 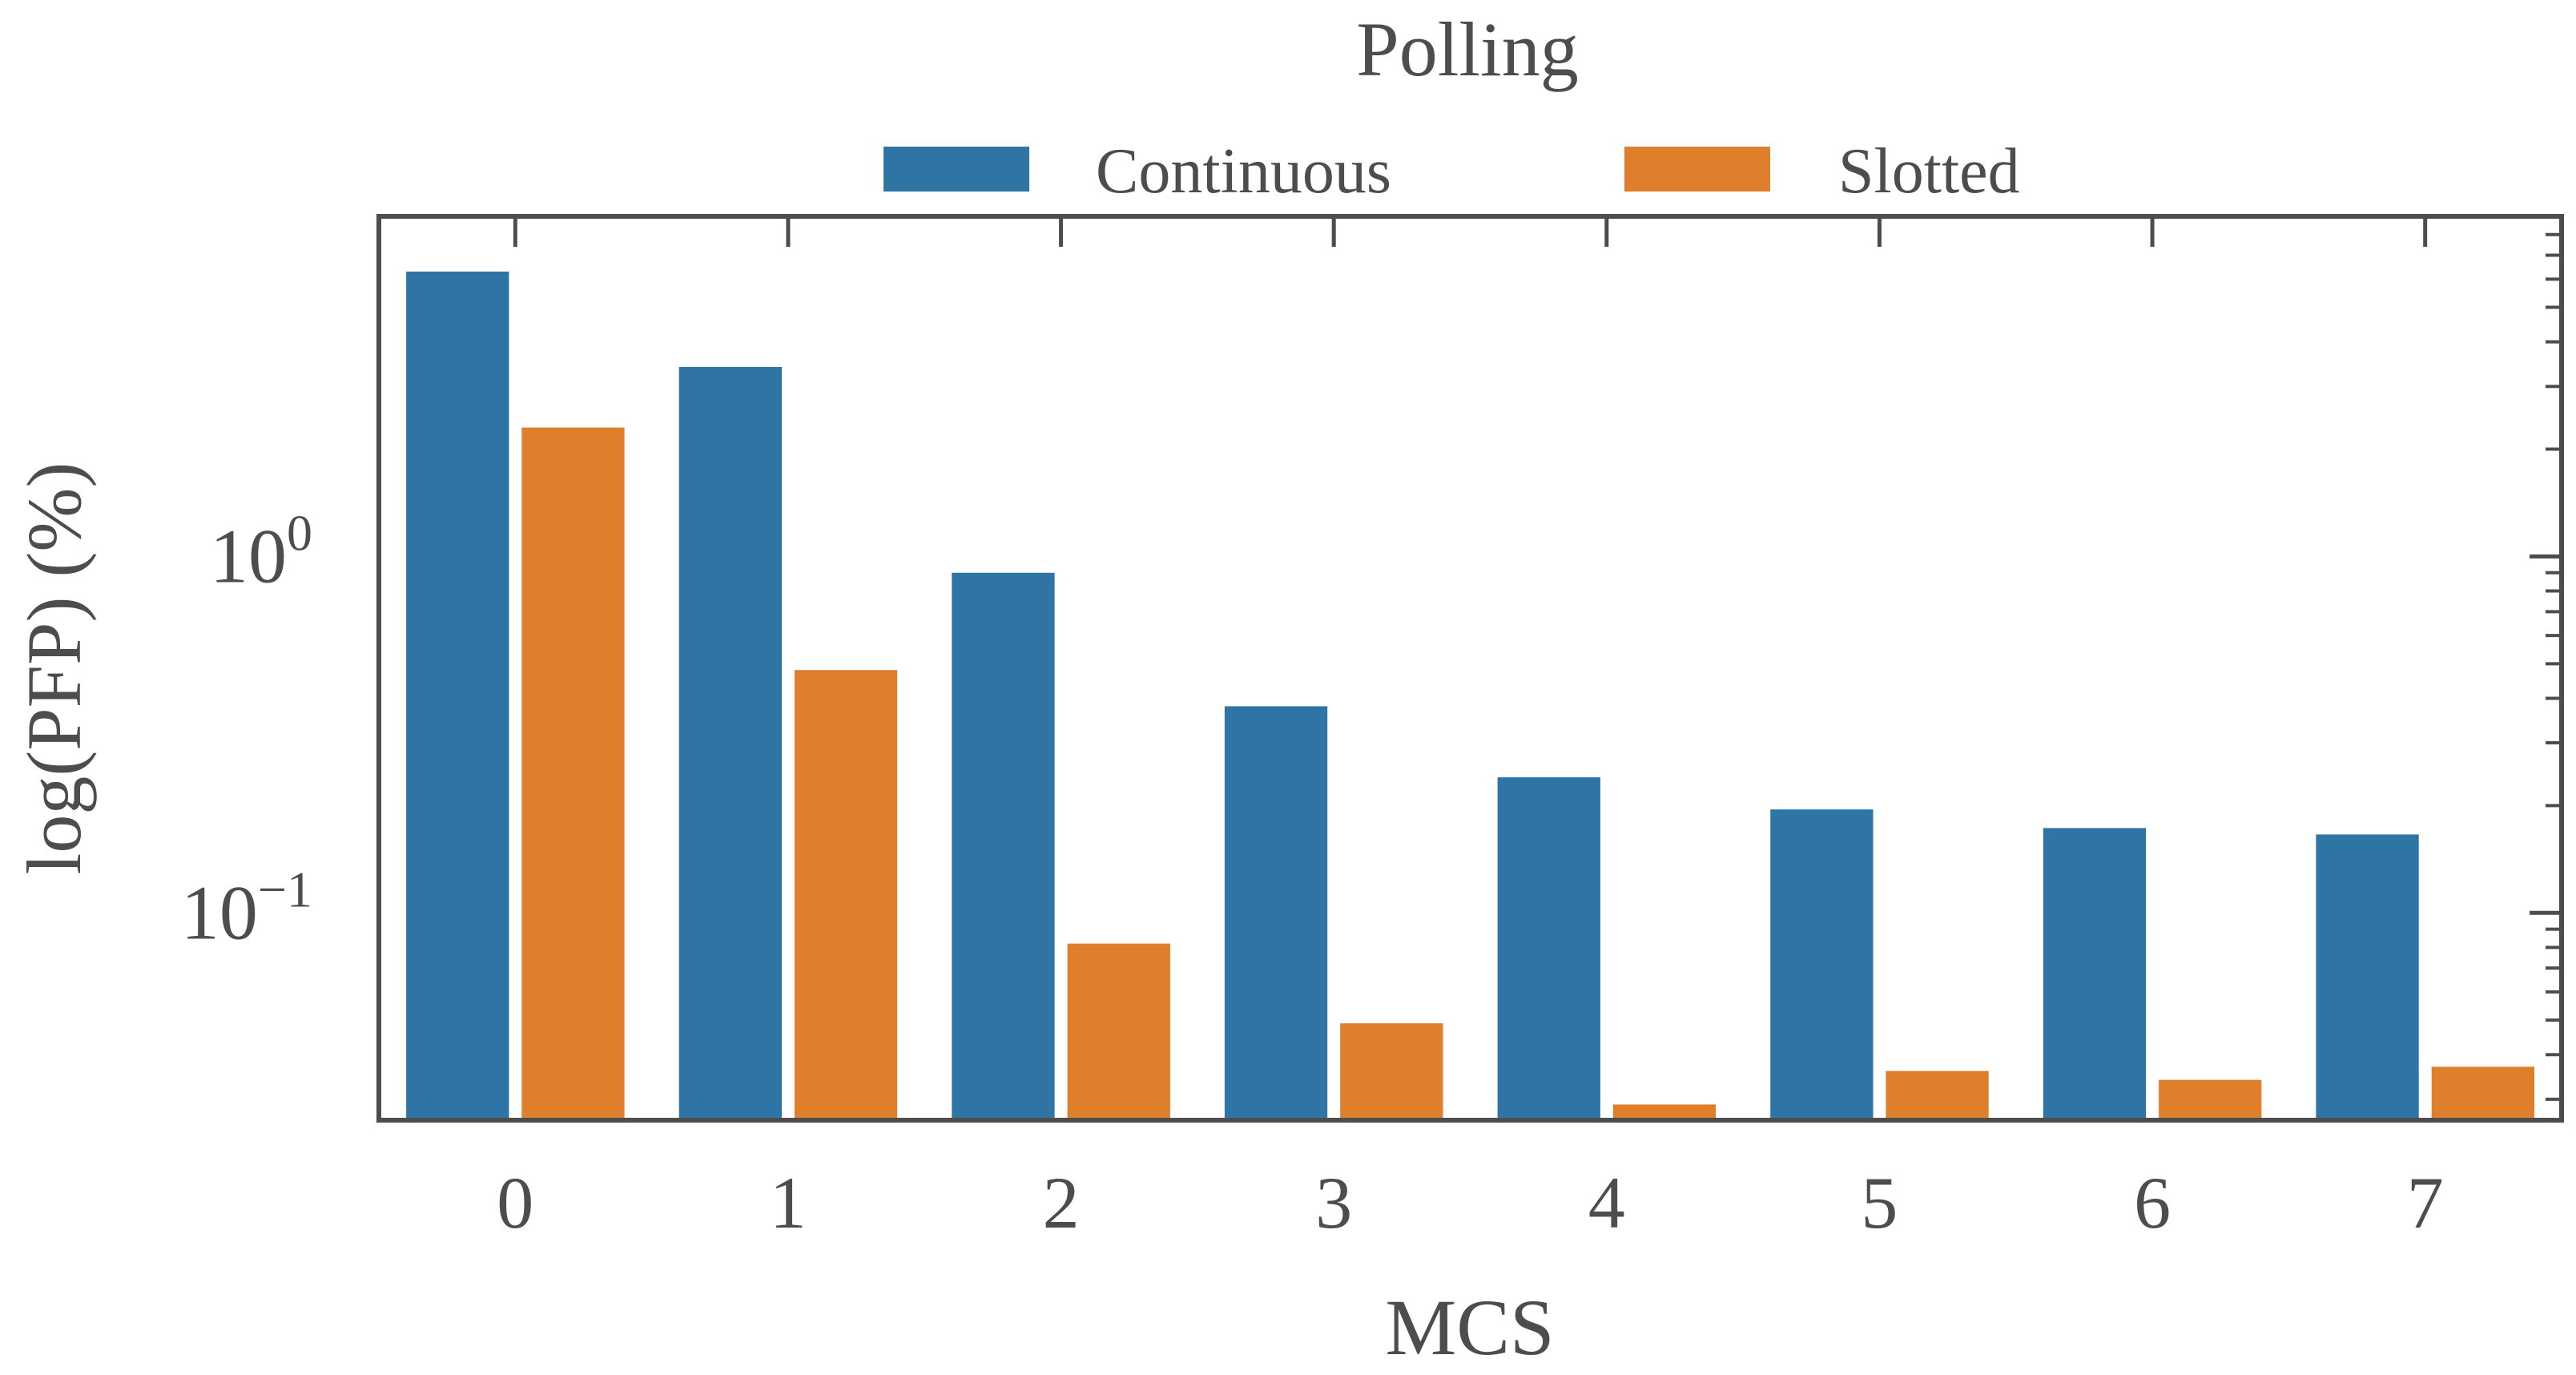 What do you see at coordinates (1061, 1203) in the screenshot?
I see `x-tick-label-2: 2` at bounding box center [1061, 1203].